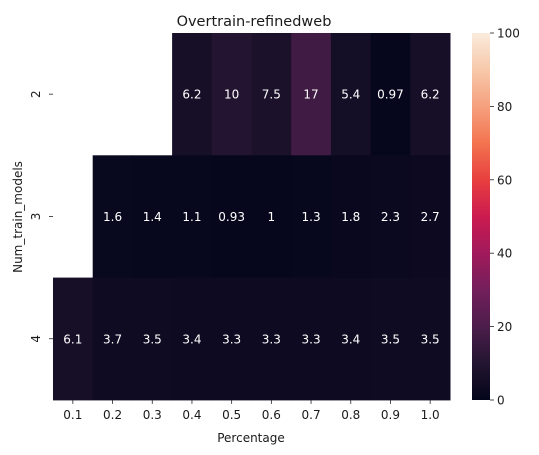  I want to click on cell-value-label: 0.93, so click(231, 217).